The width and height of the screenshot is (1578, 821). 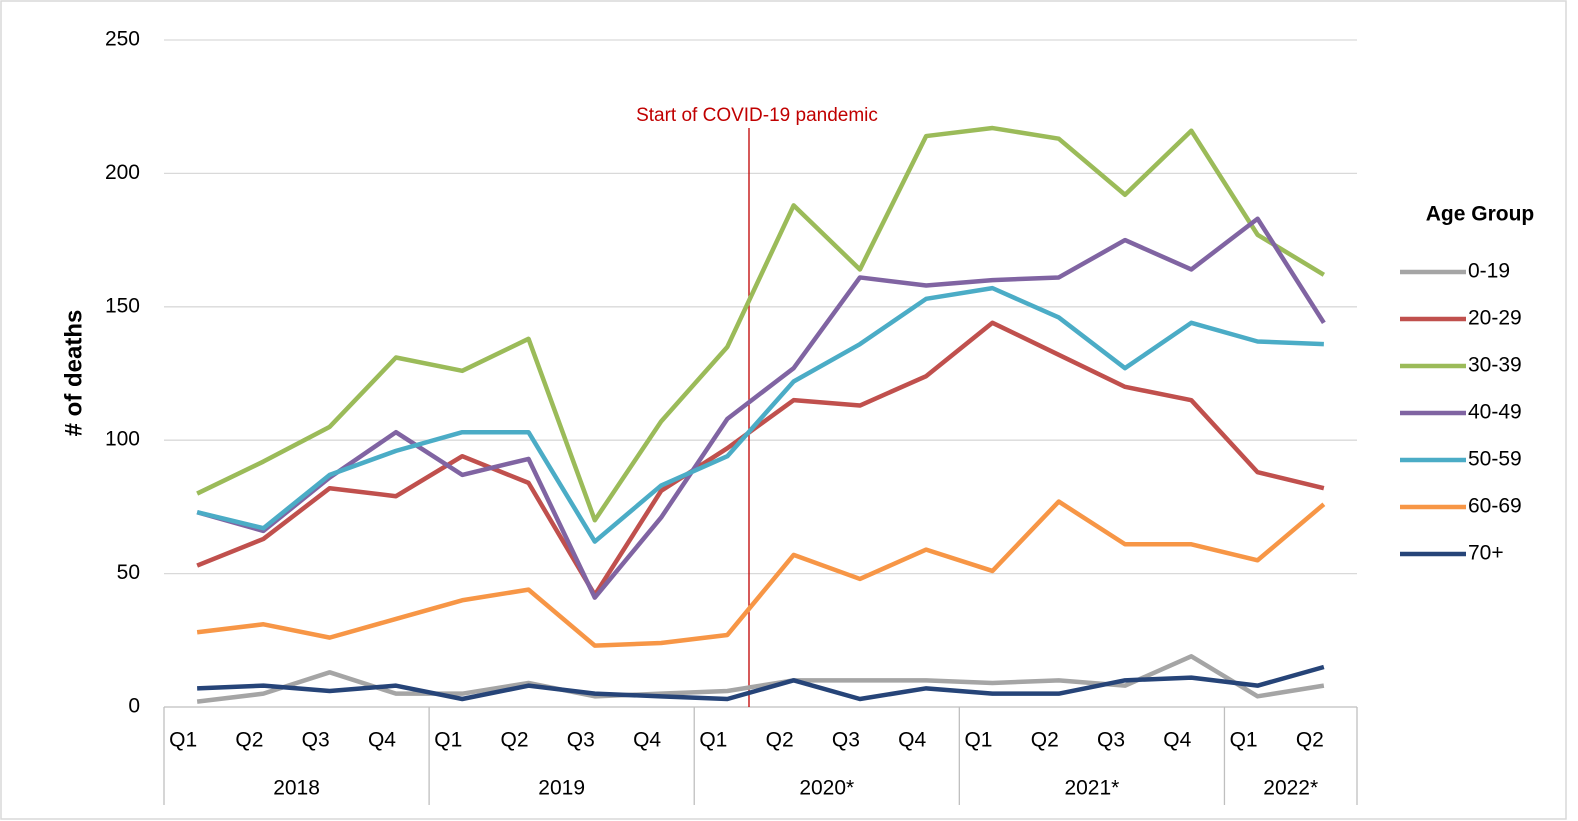 I want to click on y-tick-label: 150, so click(x=122, y=305).